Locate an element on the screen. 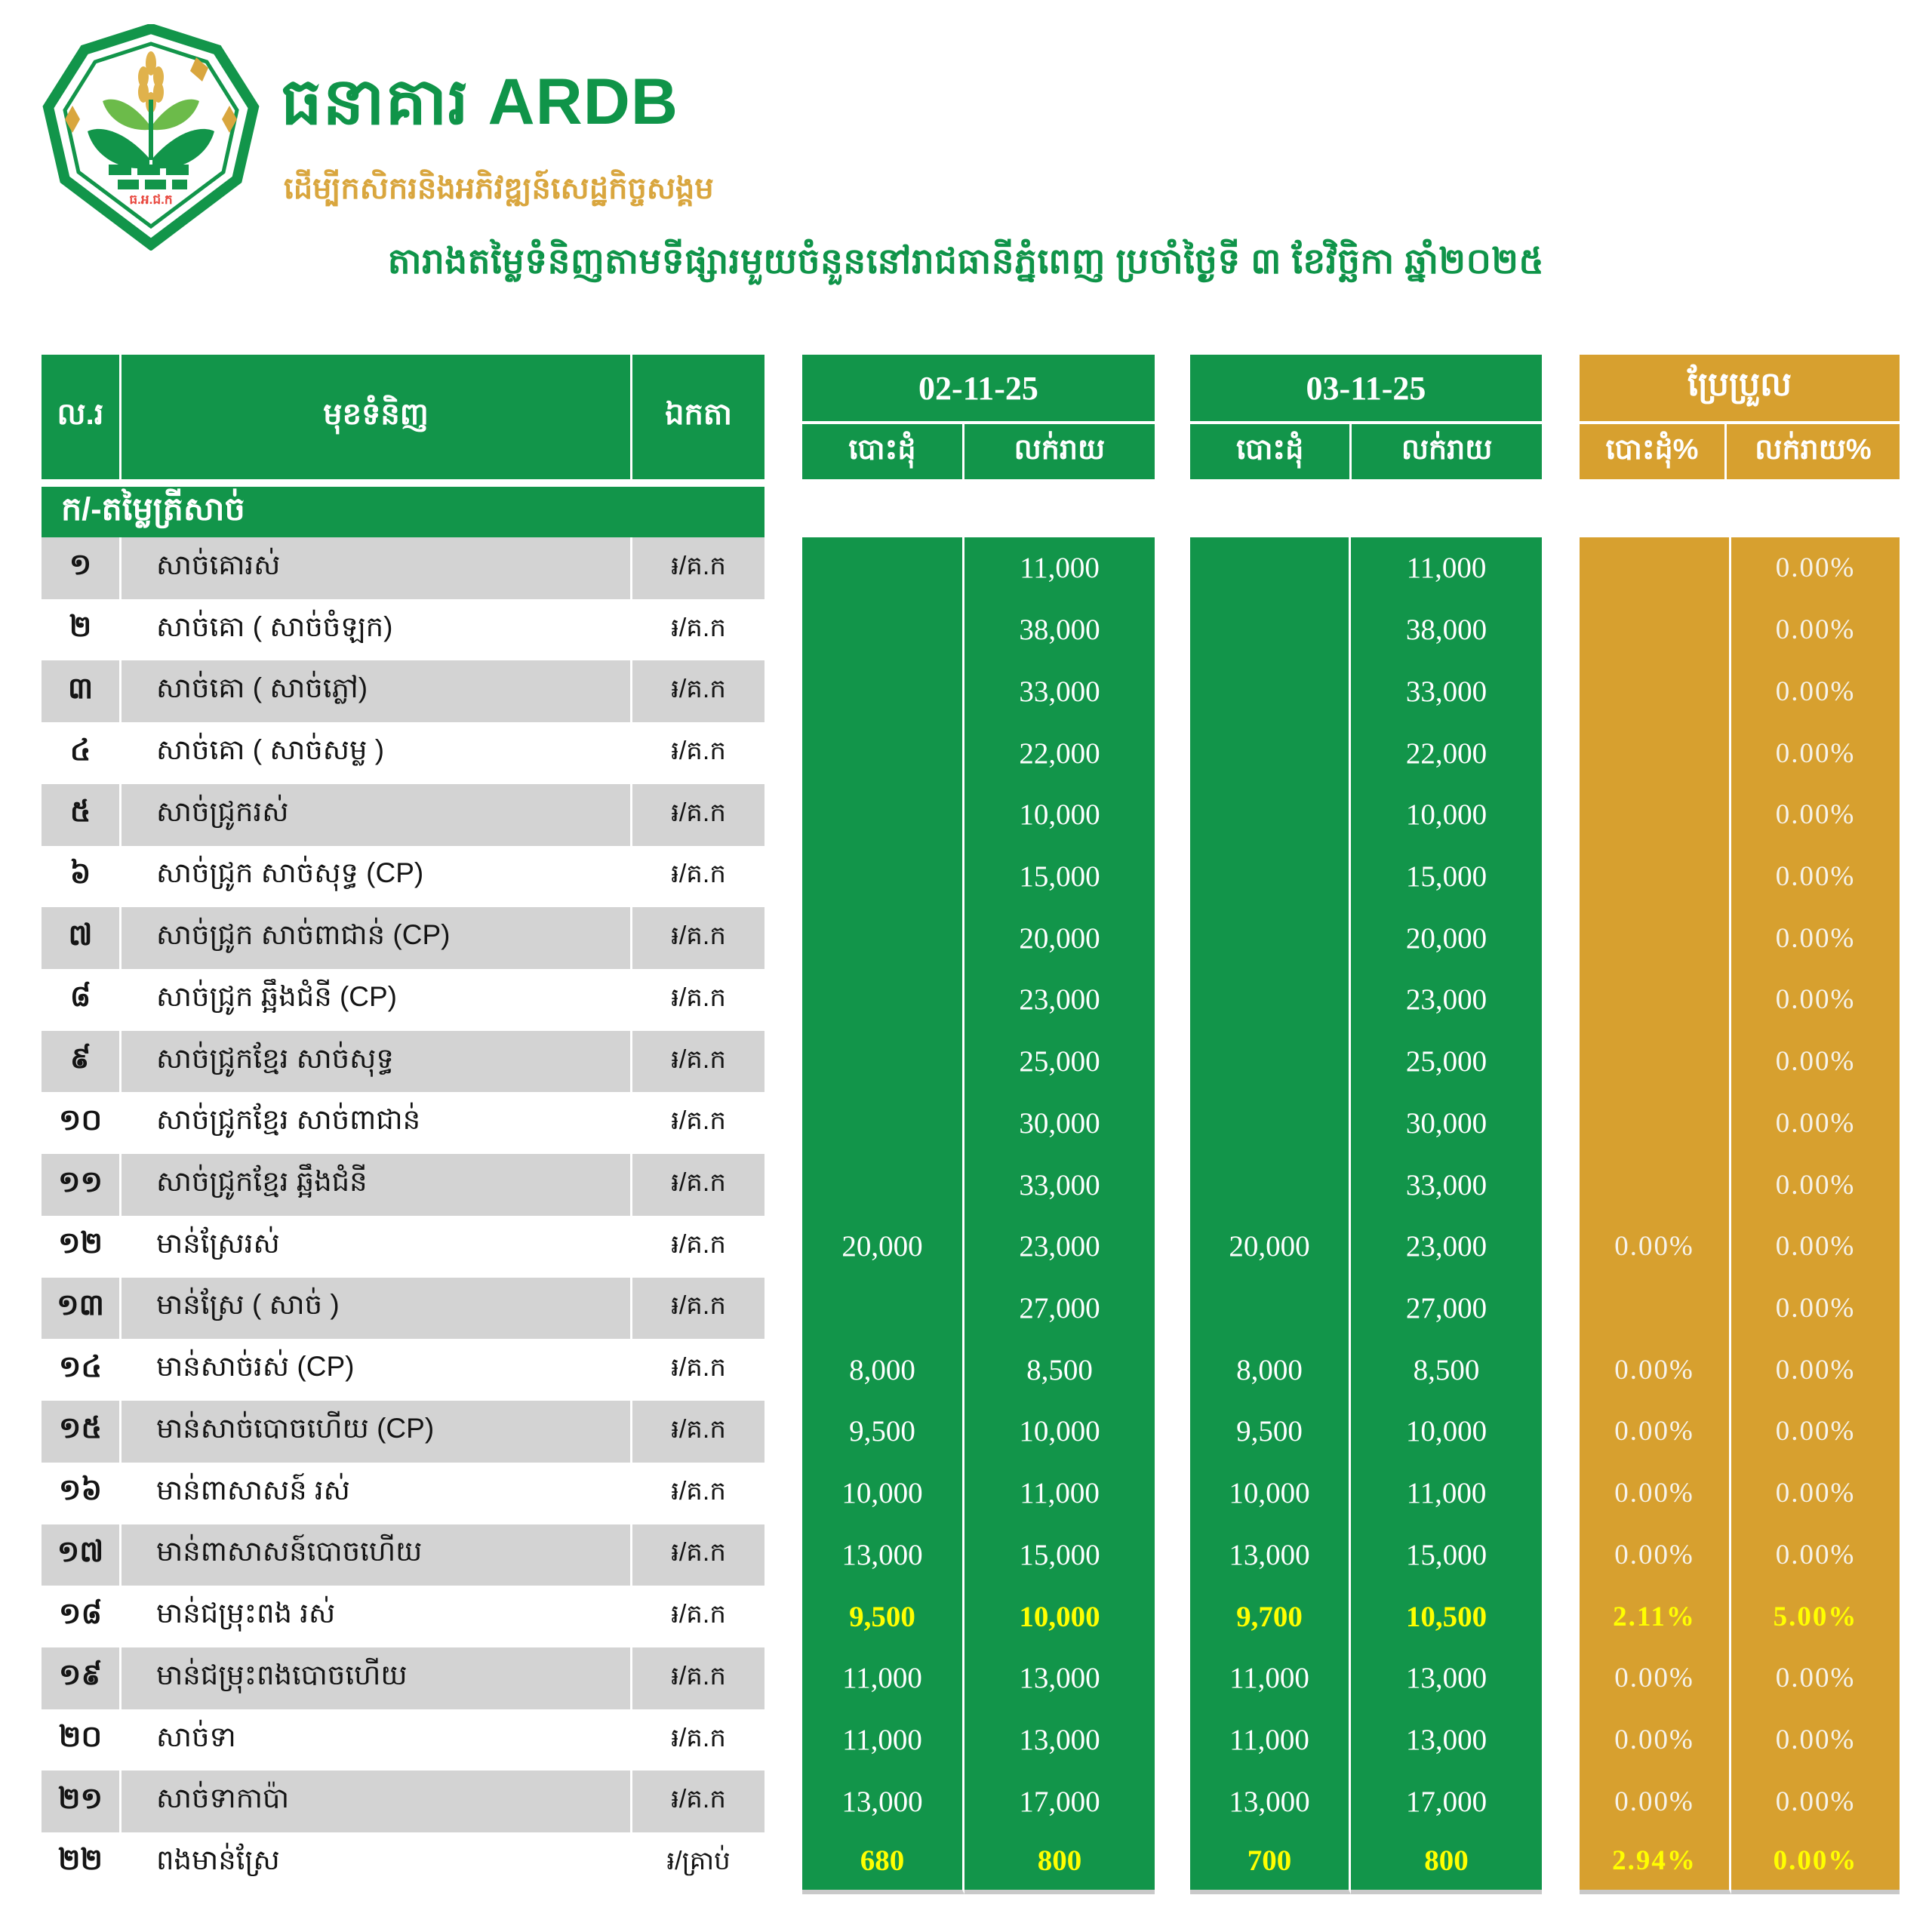  header-product: មុខទំនិញ is located at coordinates (377, 417).